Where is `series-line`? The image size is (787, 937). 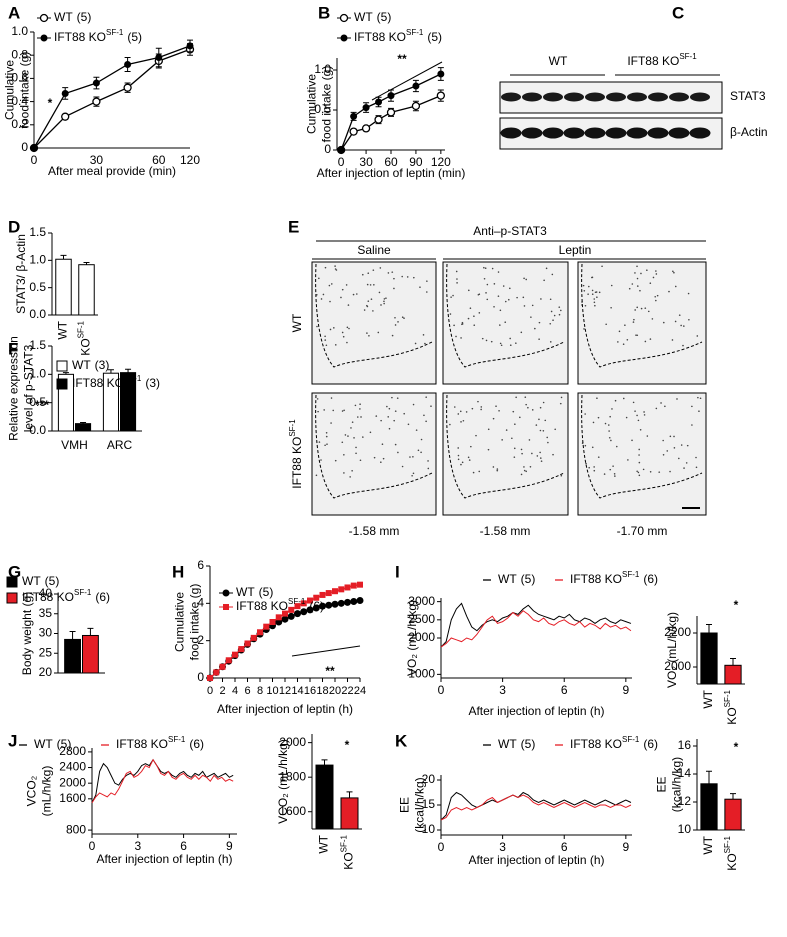
series-line is located at coordinates (162, 781).